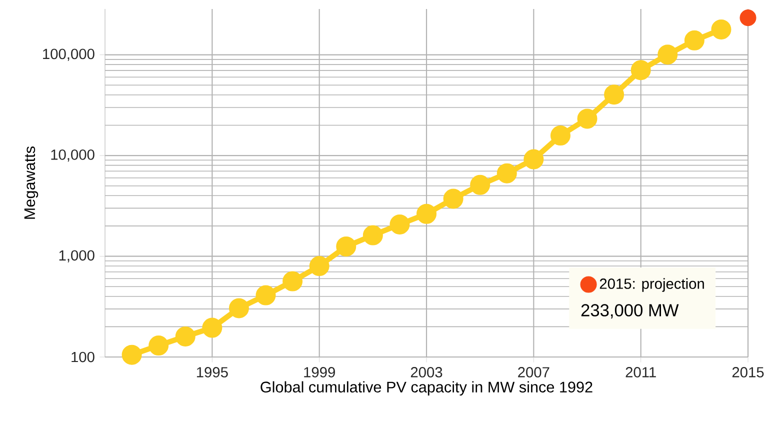  Describe the element at coordinates (641, 372) in the screenshot. I see `x-tick-label: 2011` at that location.